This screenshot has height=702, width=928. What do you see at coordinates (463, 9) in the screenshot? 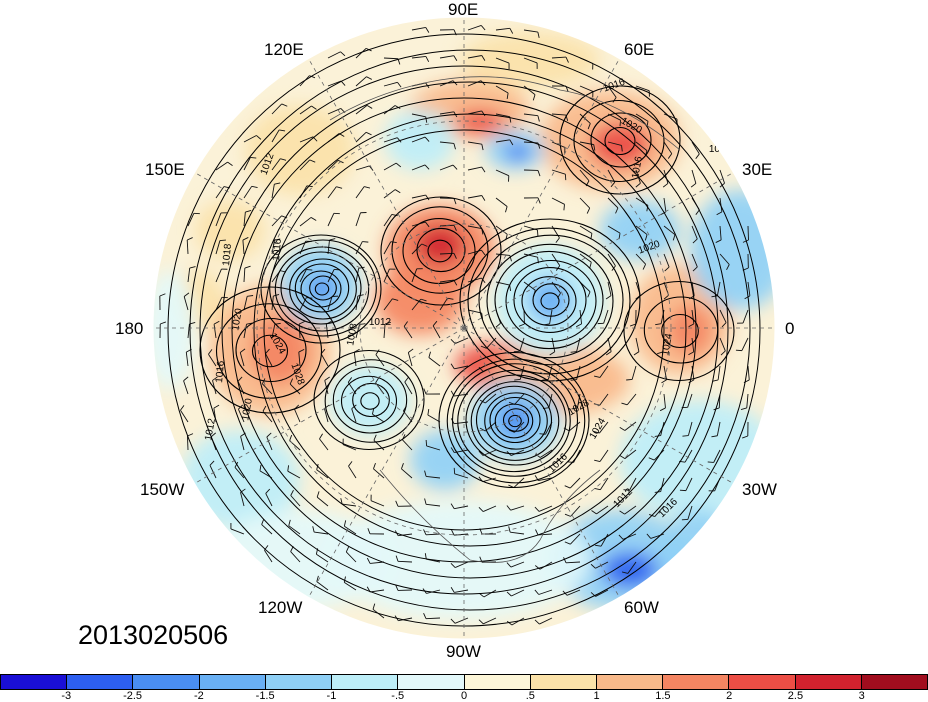
I see `longitude-label-90e: 90E` at bounding box center [463, 9].